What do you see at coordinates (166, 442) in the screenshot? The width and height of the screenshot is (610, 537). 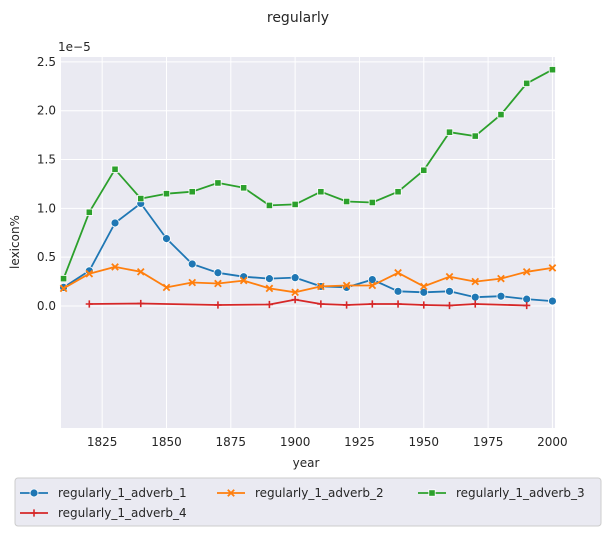 I see `x-tick-label: 1850` at bounding box center [166, 442].